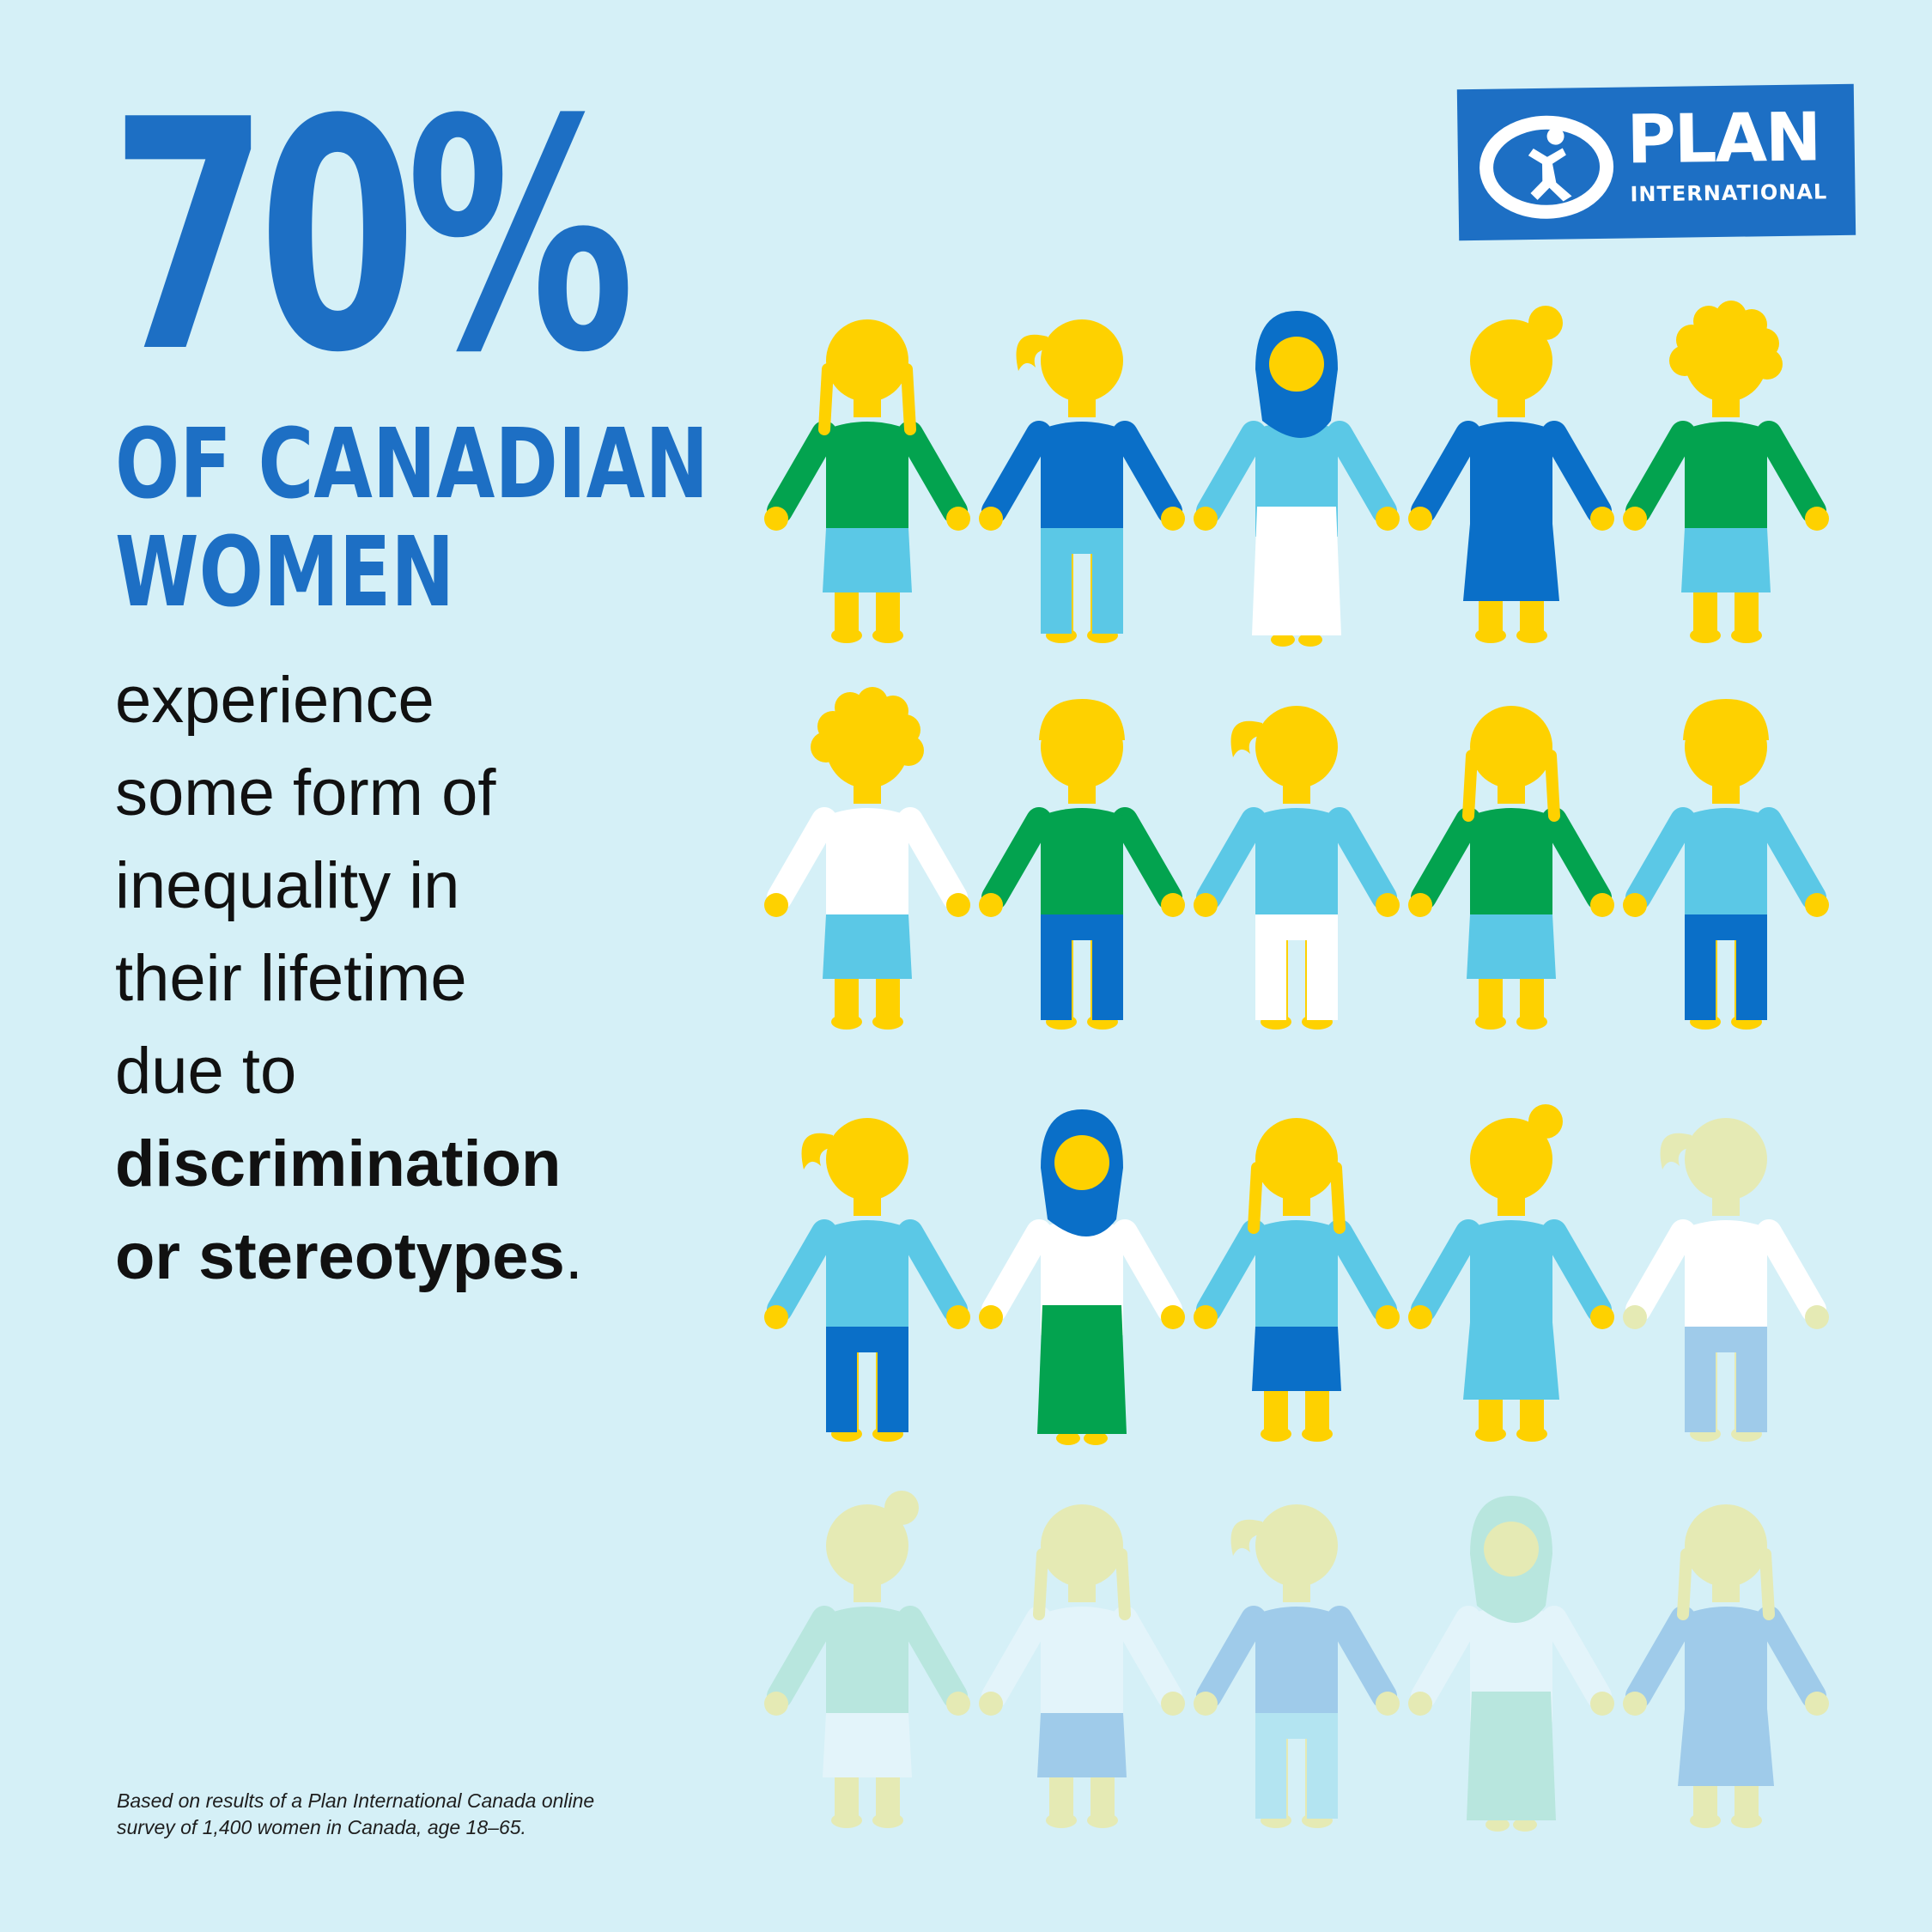  What do you see at coordinates (338, 1163) in the screenshot?
I see `body-bold-line-1: discrimination` at bounding box center [338, 1163].